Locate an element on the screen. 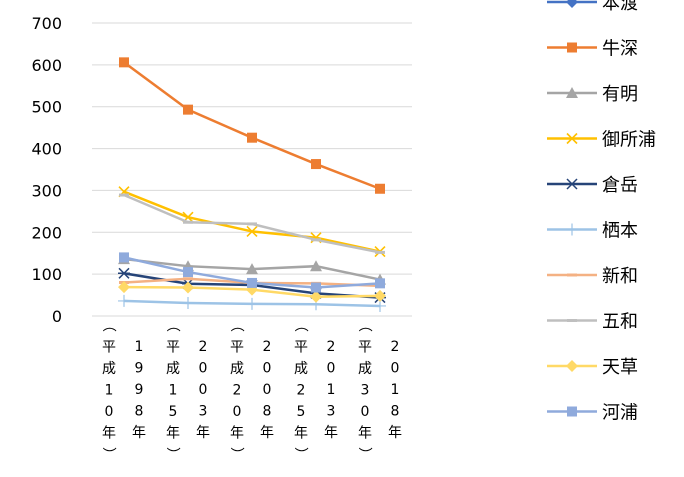 This screenshot has width=684, height=477. y-tick-label: 400 is located at coordinates (46, 149).